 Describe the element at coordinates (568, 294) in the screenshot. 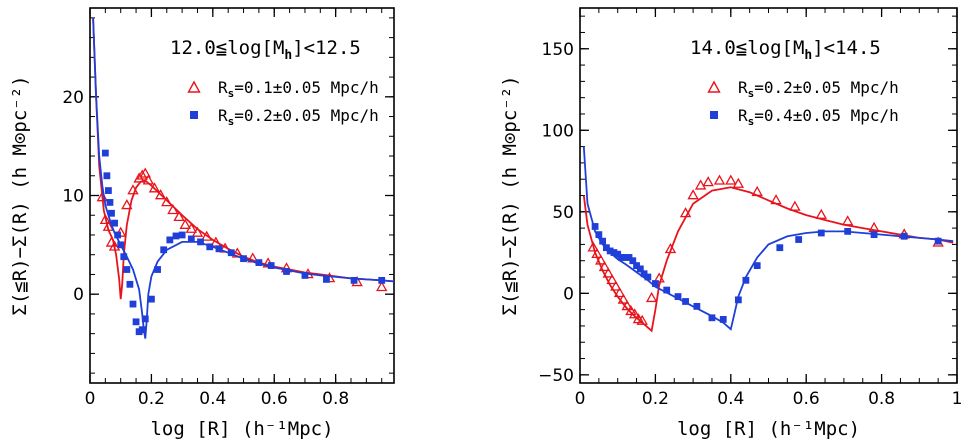

I see `y-tick-label: 0` at that location.